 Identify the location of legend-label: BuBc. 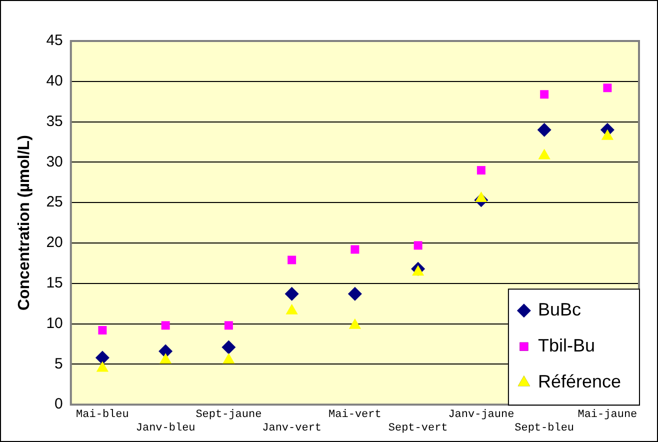
(559, 310).